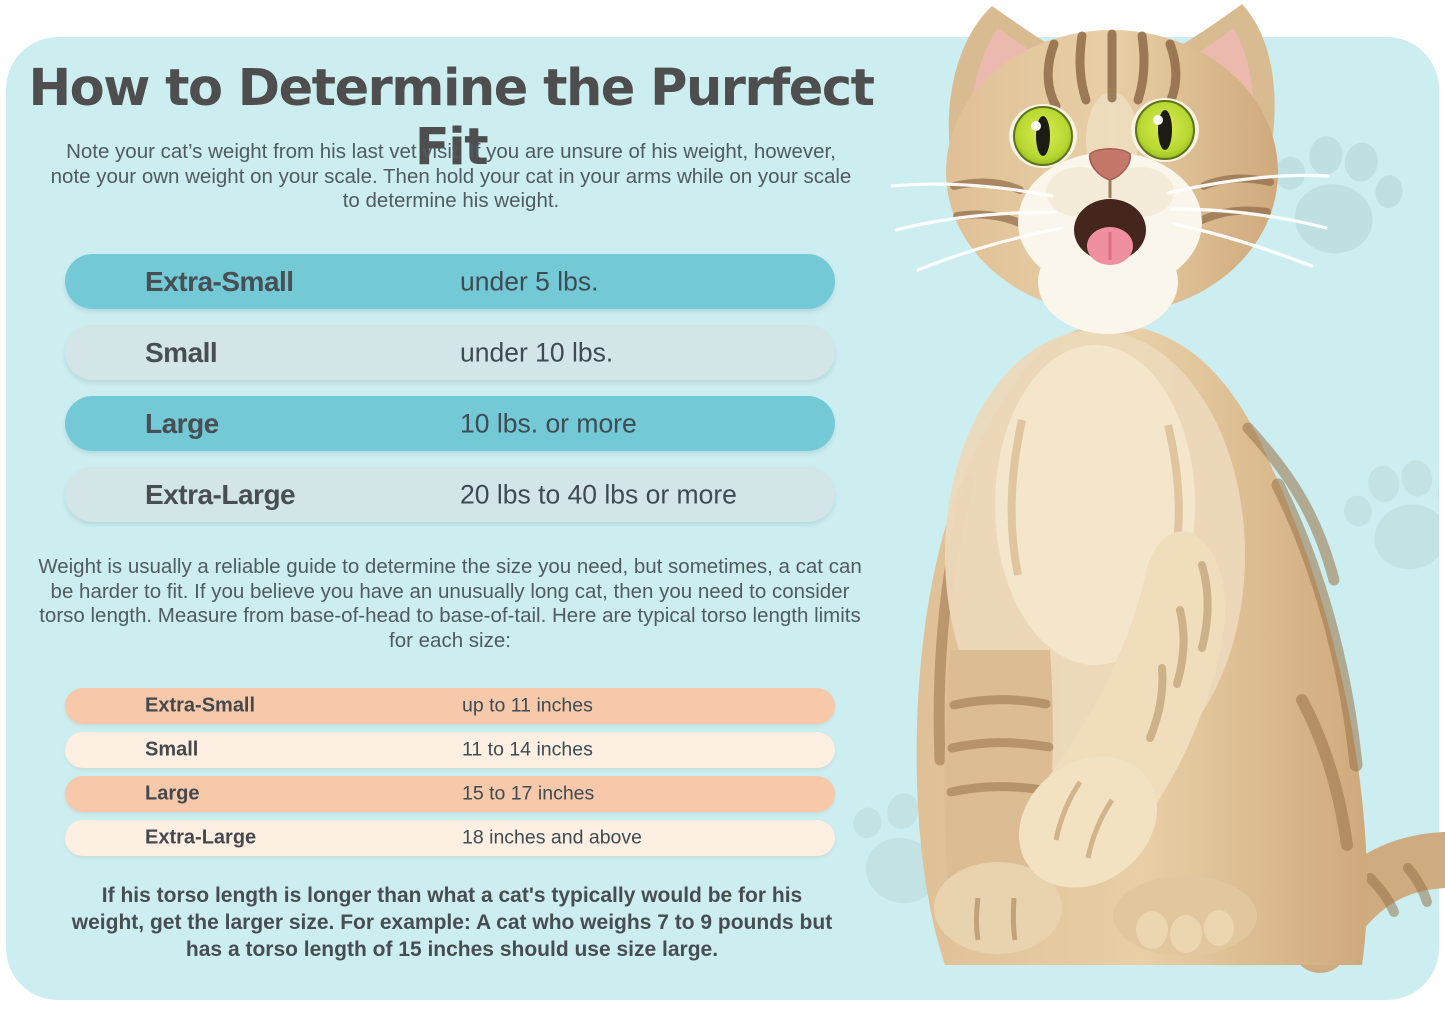 The width and height of the screenshot is (1445, 1010). I want to click on table-row: Extra-Small under 5 lbs., so click(450, 281).